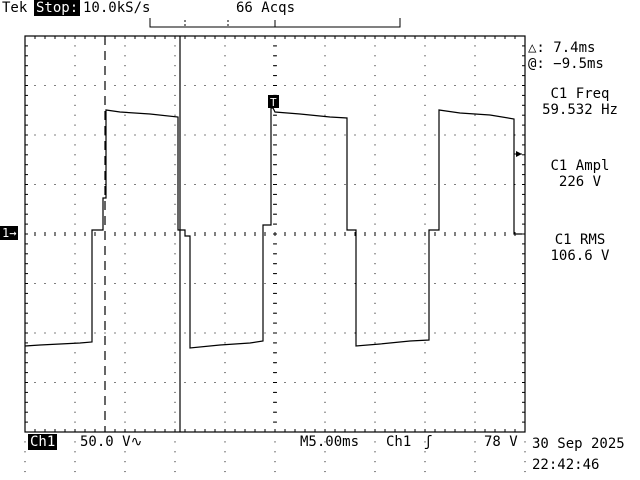  I want to click on svg-text: T, so click(273, 102).